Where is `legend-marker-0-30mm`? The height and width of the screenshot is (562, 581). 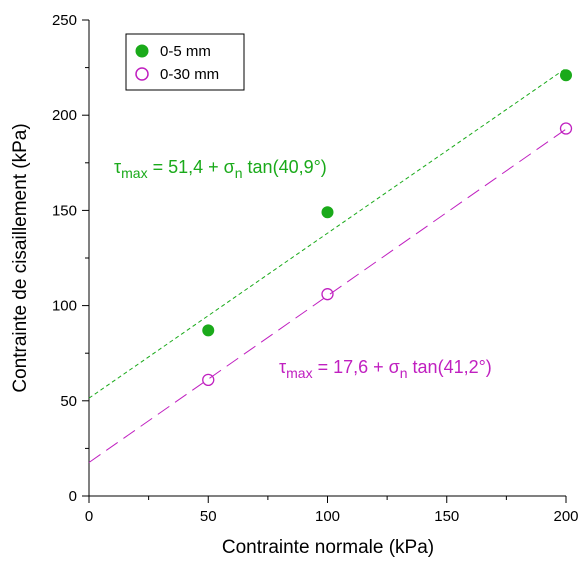 legend-marker-0-30mm is located at coordinates (142, 74).